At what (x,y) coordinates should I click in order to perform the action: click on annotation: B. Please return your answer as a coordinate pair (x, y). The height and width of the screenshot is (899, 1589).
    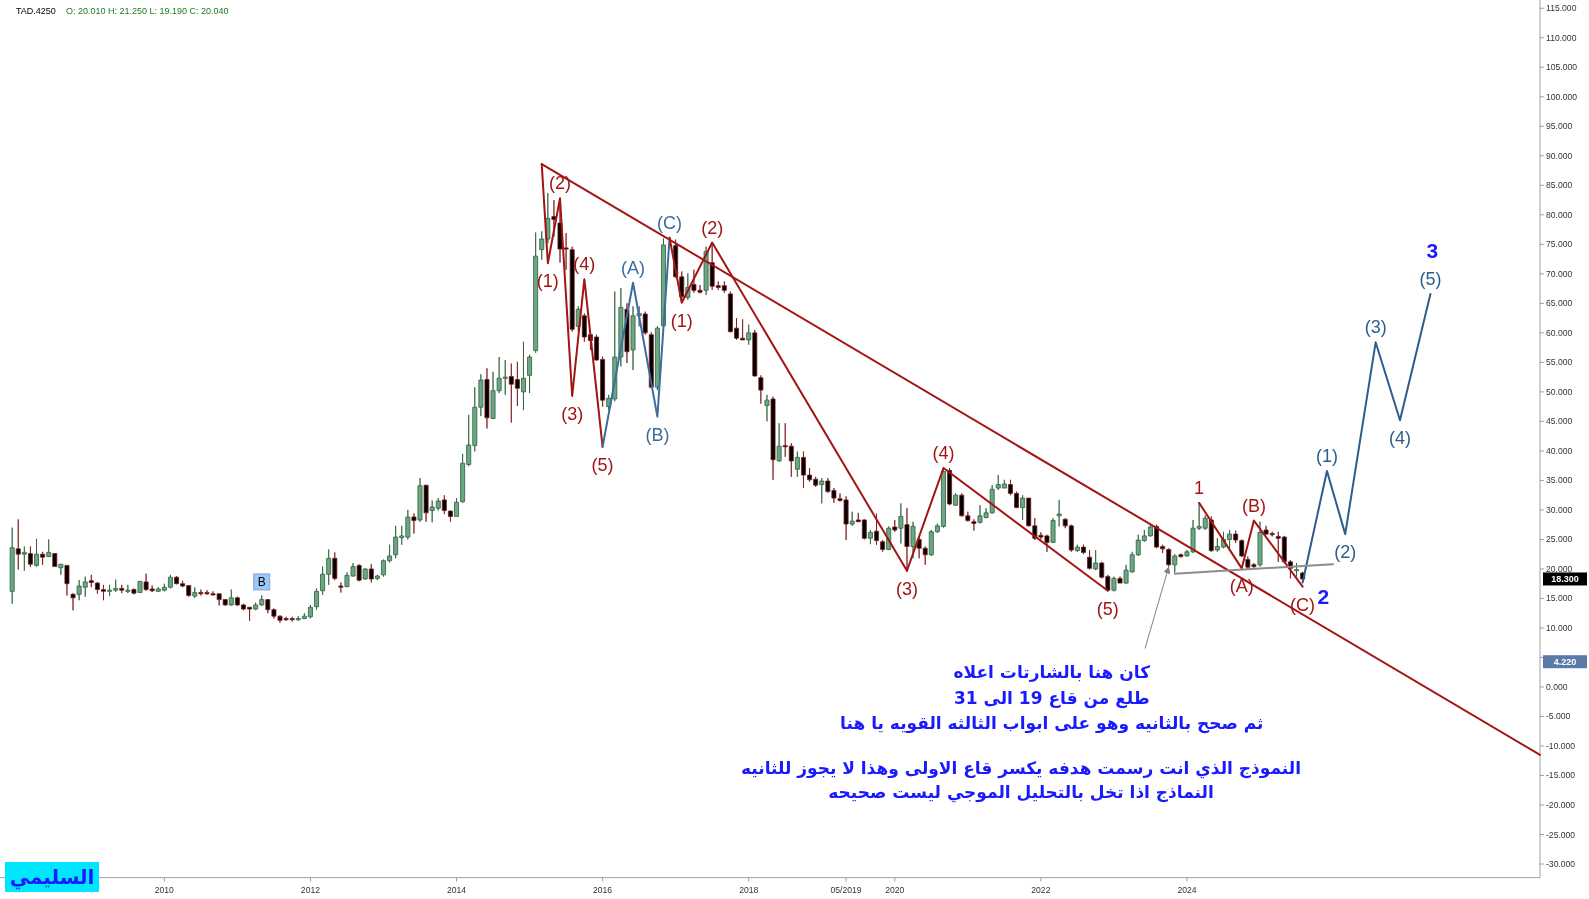
    Looking at the image, I should click on (261, 582).